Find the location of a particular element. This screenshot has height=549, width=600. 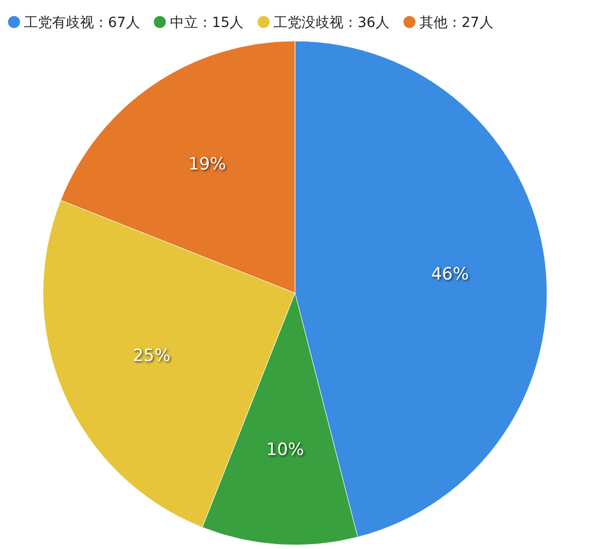

data-label: 46% is located at coordinates (450, 274).